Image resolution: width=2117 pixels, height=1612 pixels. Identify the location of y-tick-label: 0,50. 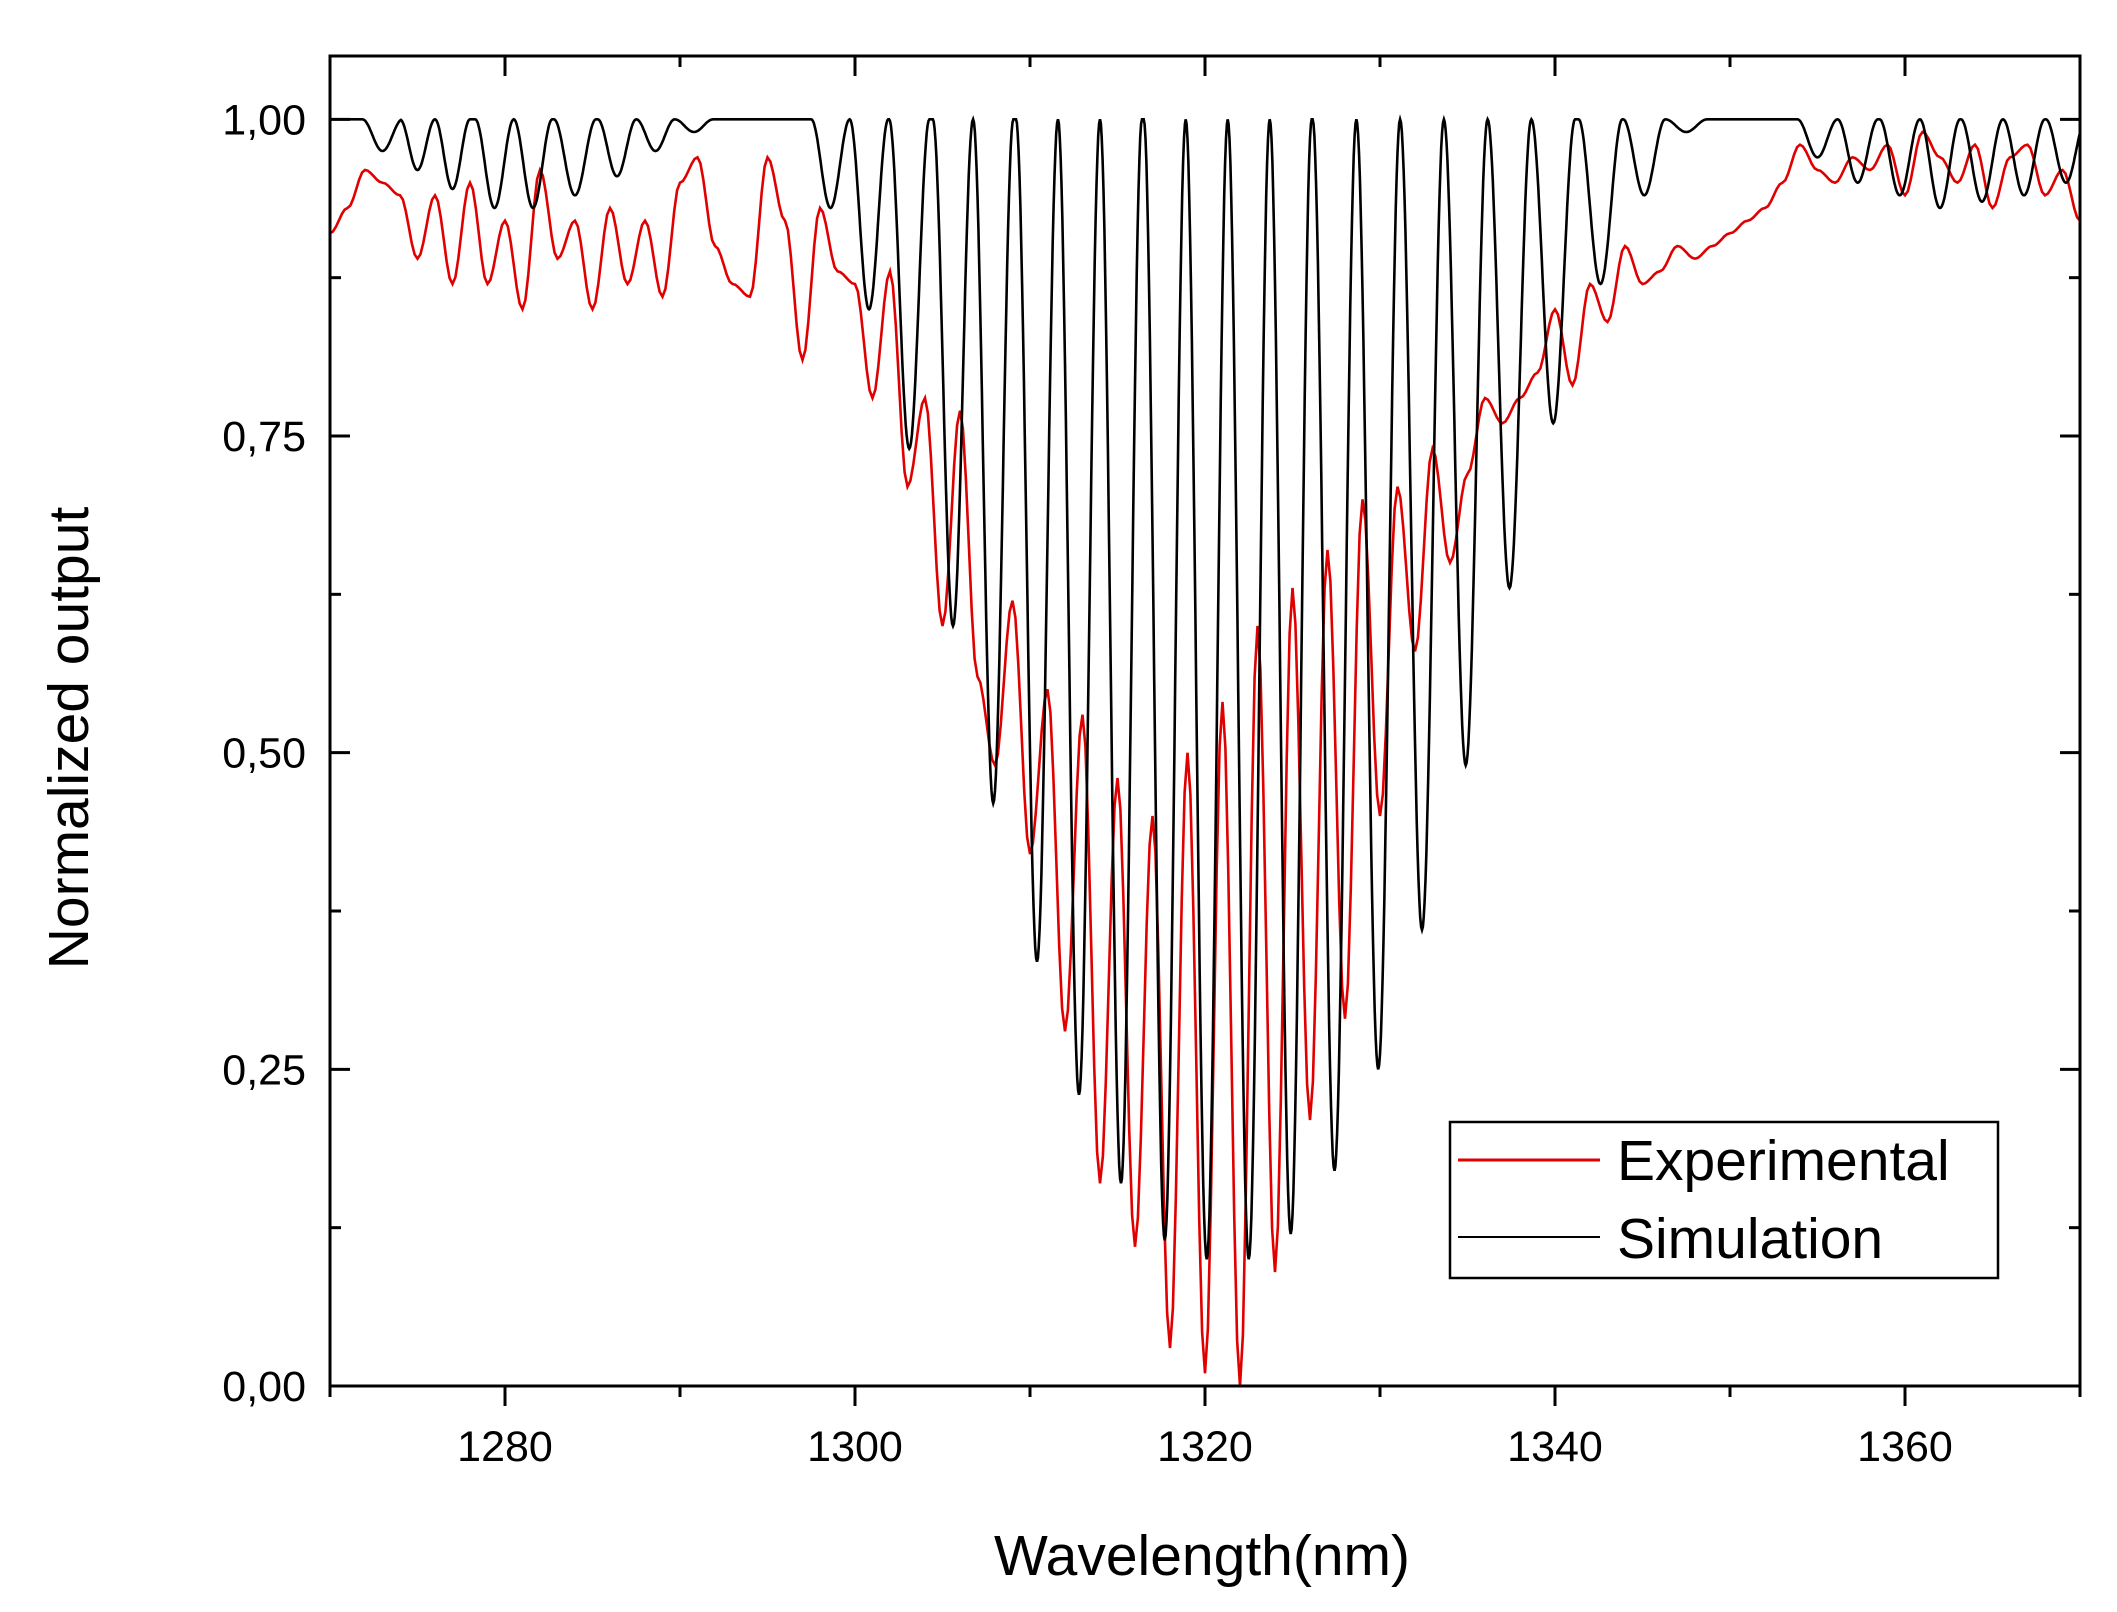
(264, 754).